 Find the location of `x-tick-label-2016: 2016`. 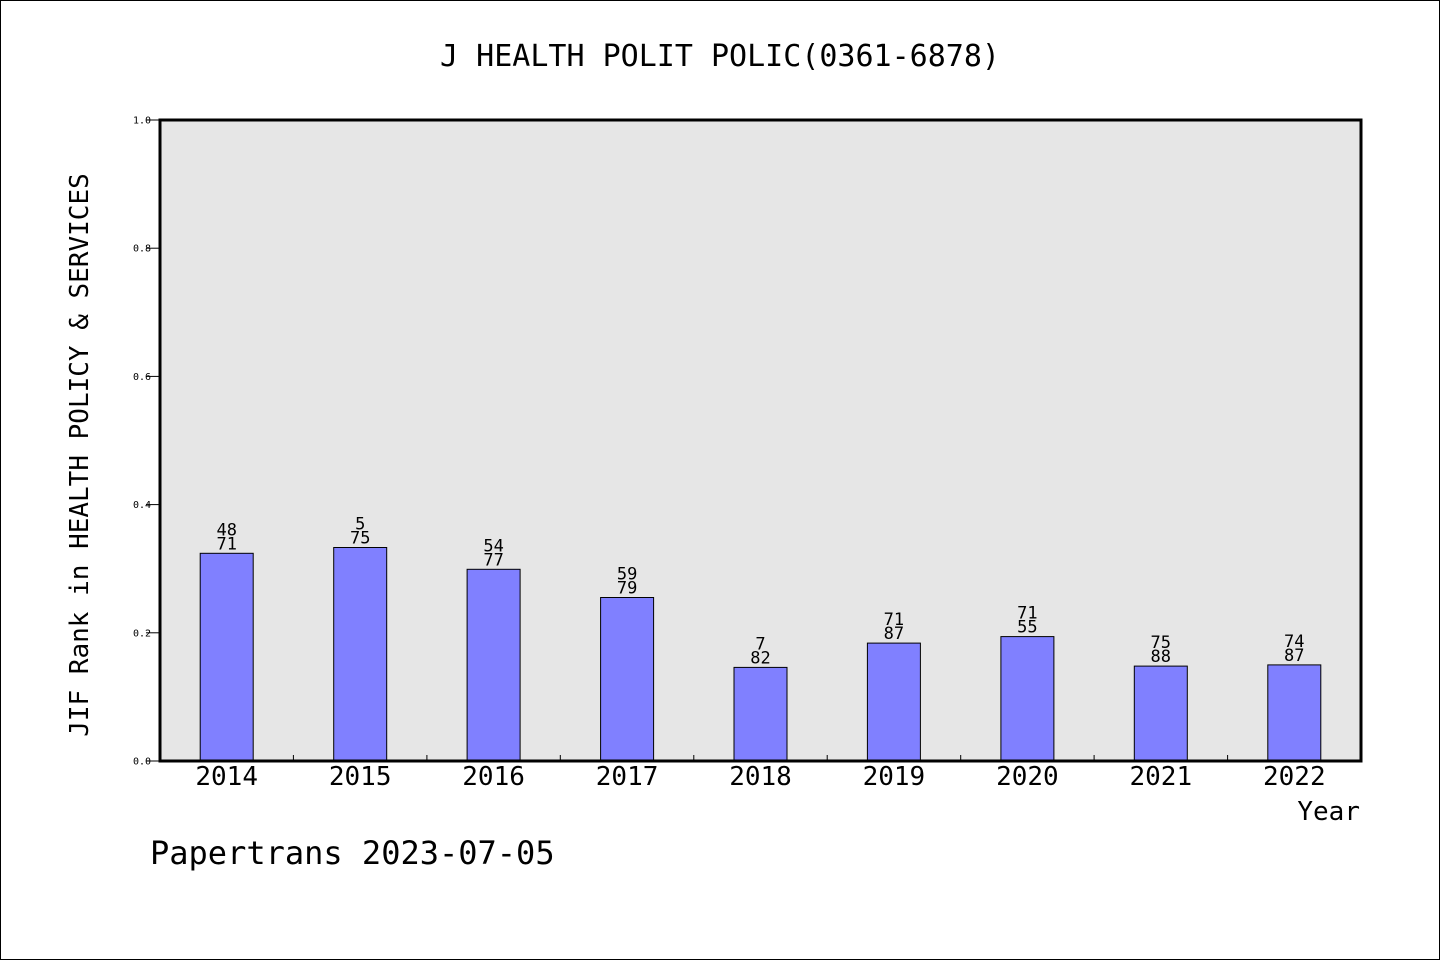

x-tick-label-2016: 2016 is located at coordinates (493, 777).